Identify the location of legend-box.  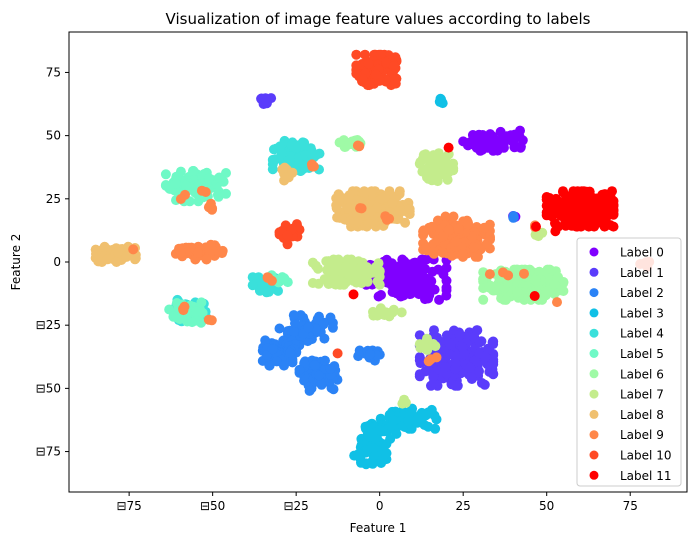
(629, 362).